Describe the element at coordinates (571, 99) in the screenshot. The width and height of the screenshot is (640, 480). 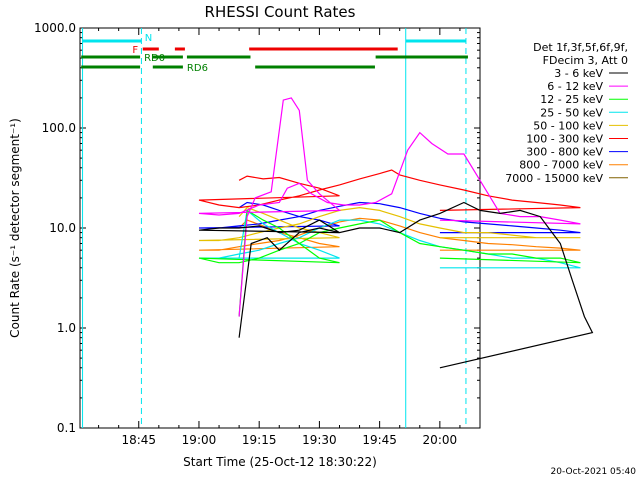
I see `legend-entry: 12 - 25 keV` at that location.